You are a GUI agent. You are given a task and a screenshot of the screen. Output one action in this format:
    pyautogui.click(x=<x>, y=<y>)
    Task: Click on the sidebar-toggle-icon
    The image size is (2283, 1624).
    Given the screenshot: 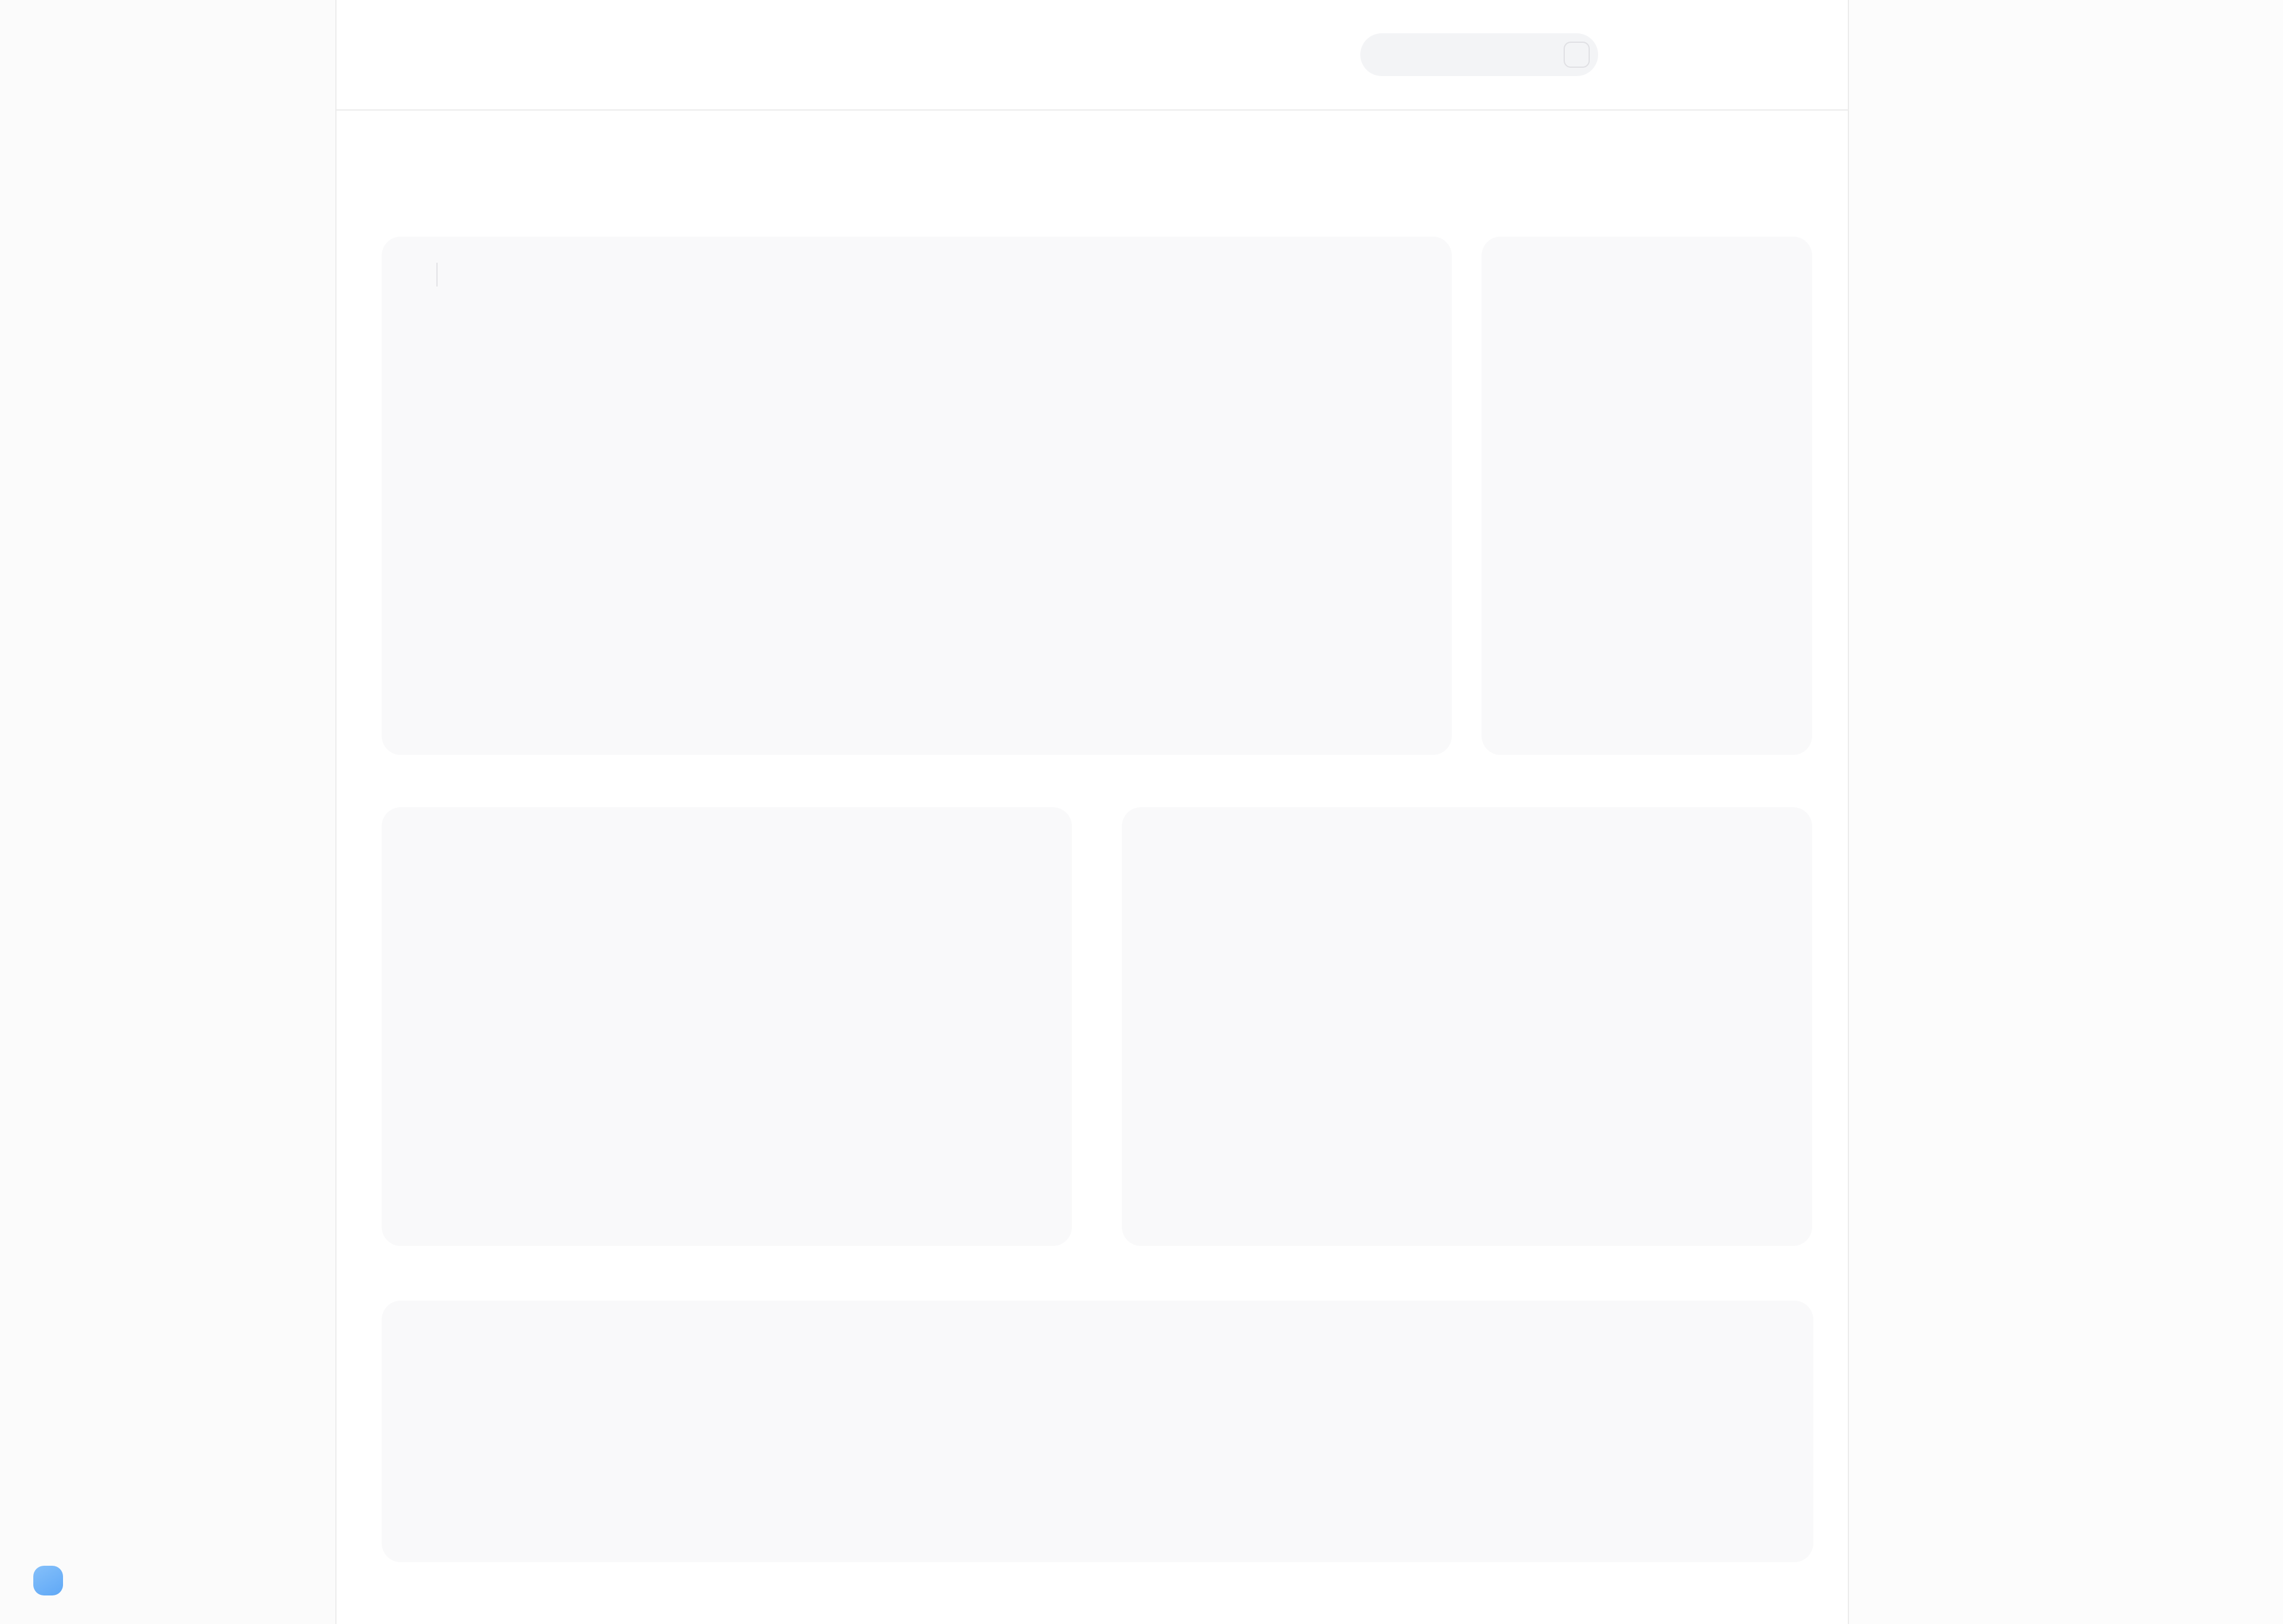 What is the action you would take?
    pyautogui.click(x=383, y=54)
    